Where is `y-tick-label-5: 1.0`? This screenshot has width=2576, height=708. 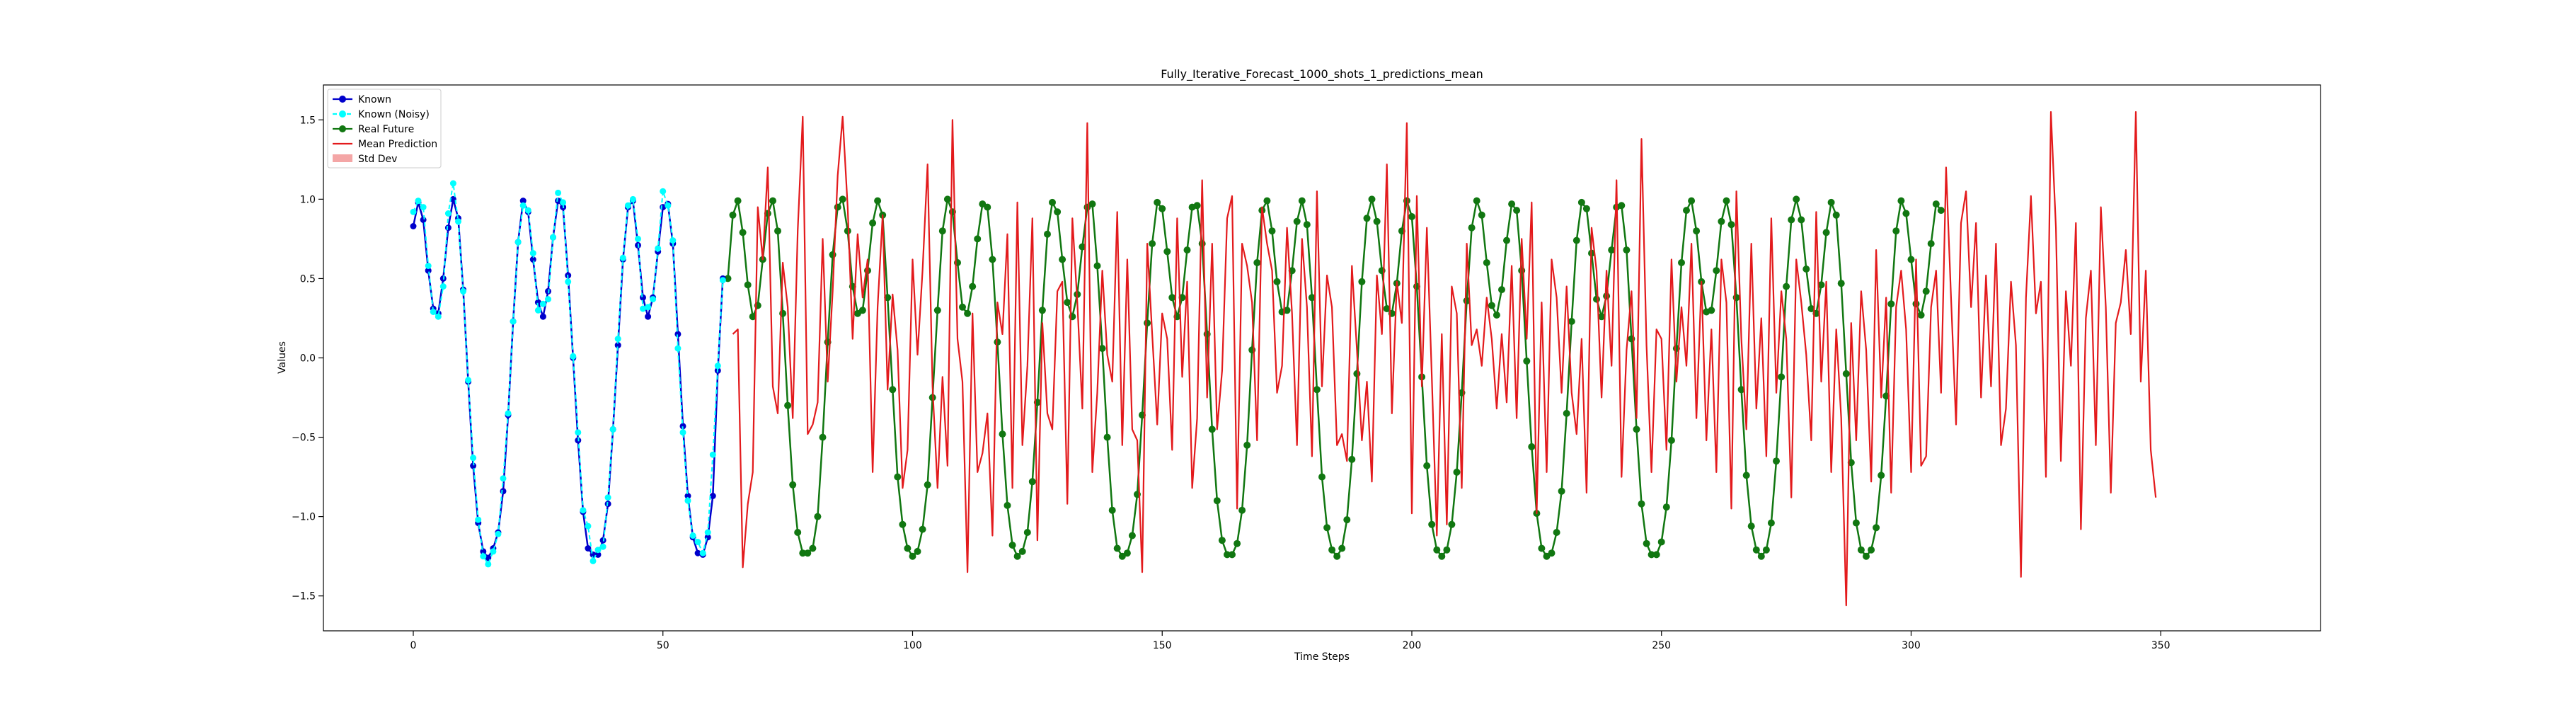 y-tick-label-5: 1.0 is located at coordinates (308, 199).